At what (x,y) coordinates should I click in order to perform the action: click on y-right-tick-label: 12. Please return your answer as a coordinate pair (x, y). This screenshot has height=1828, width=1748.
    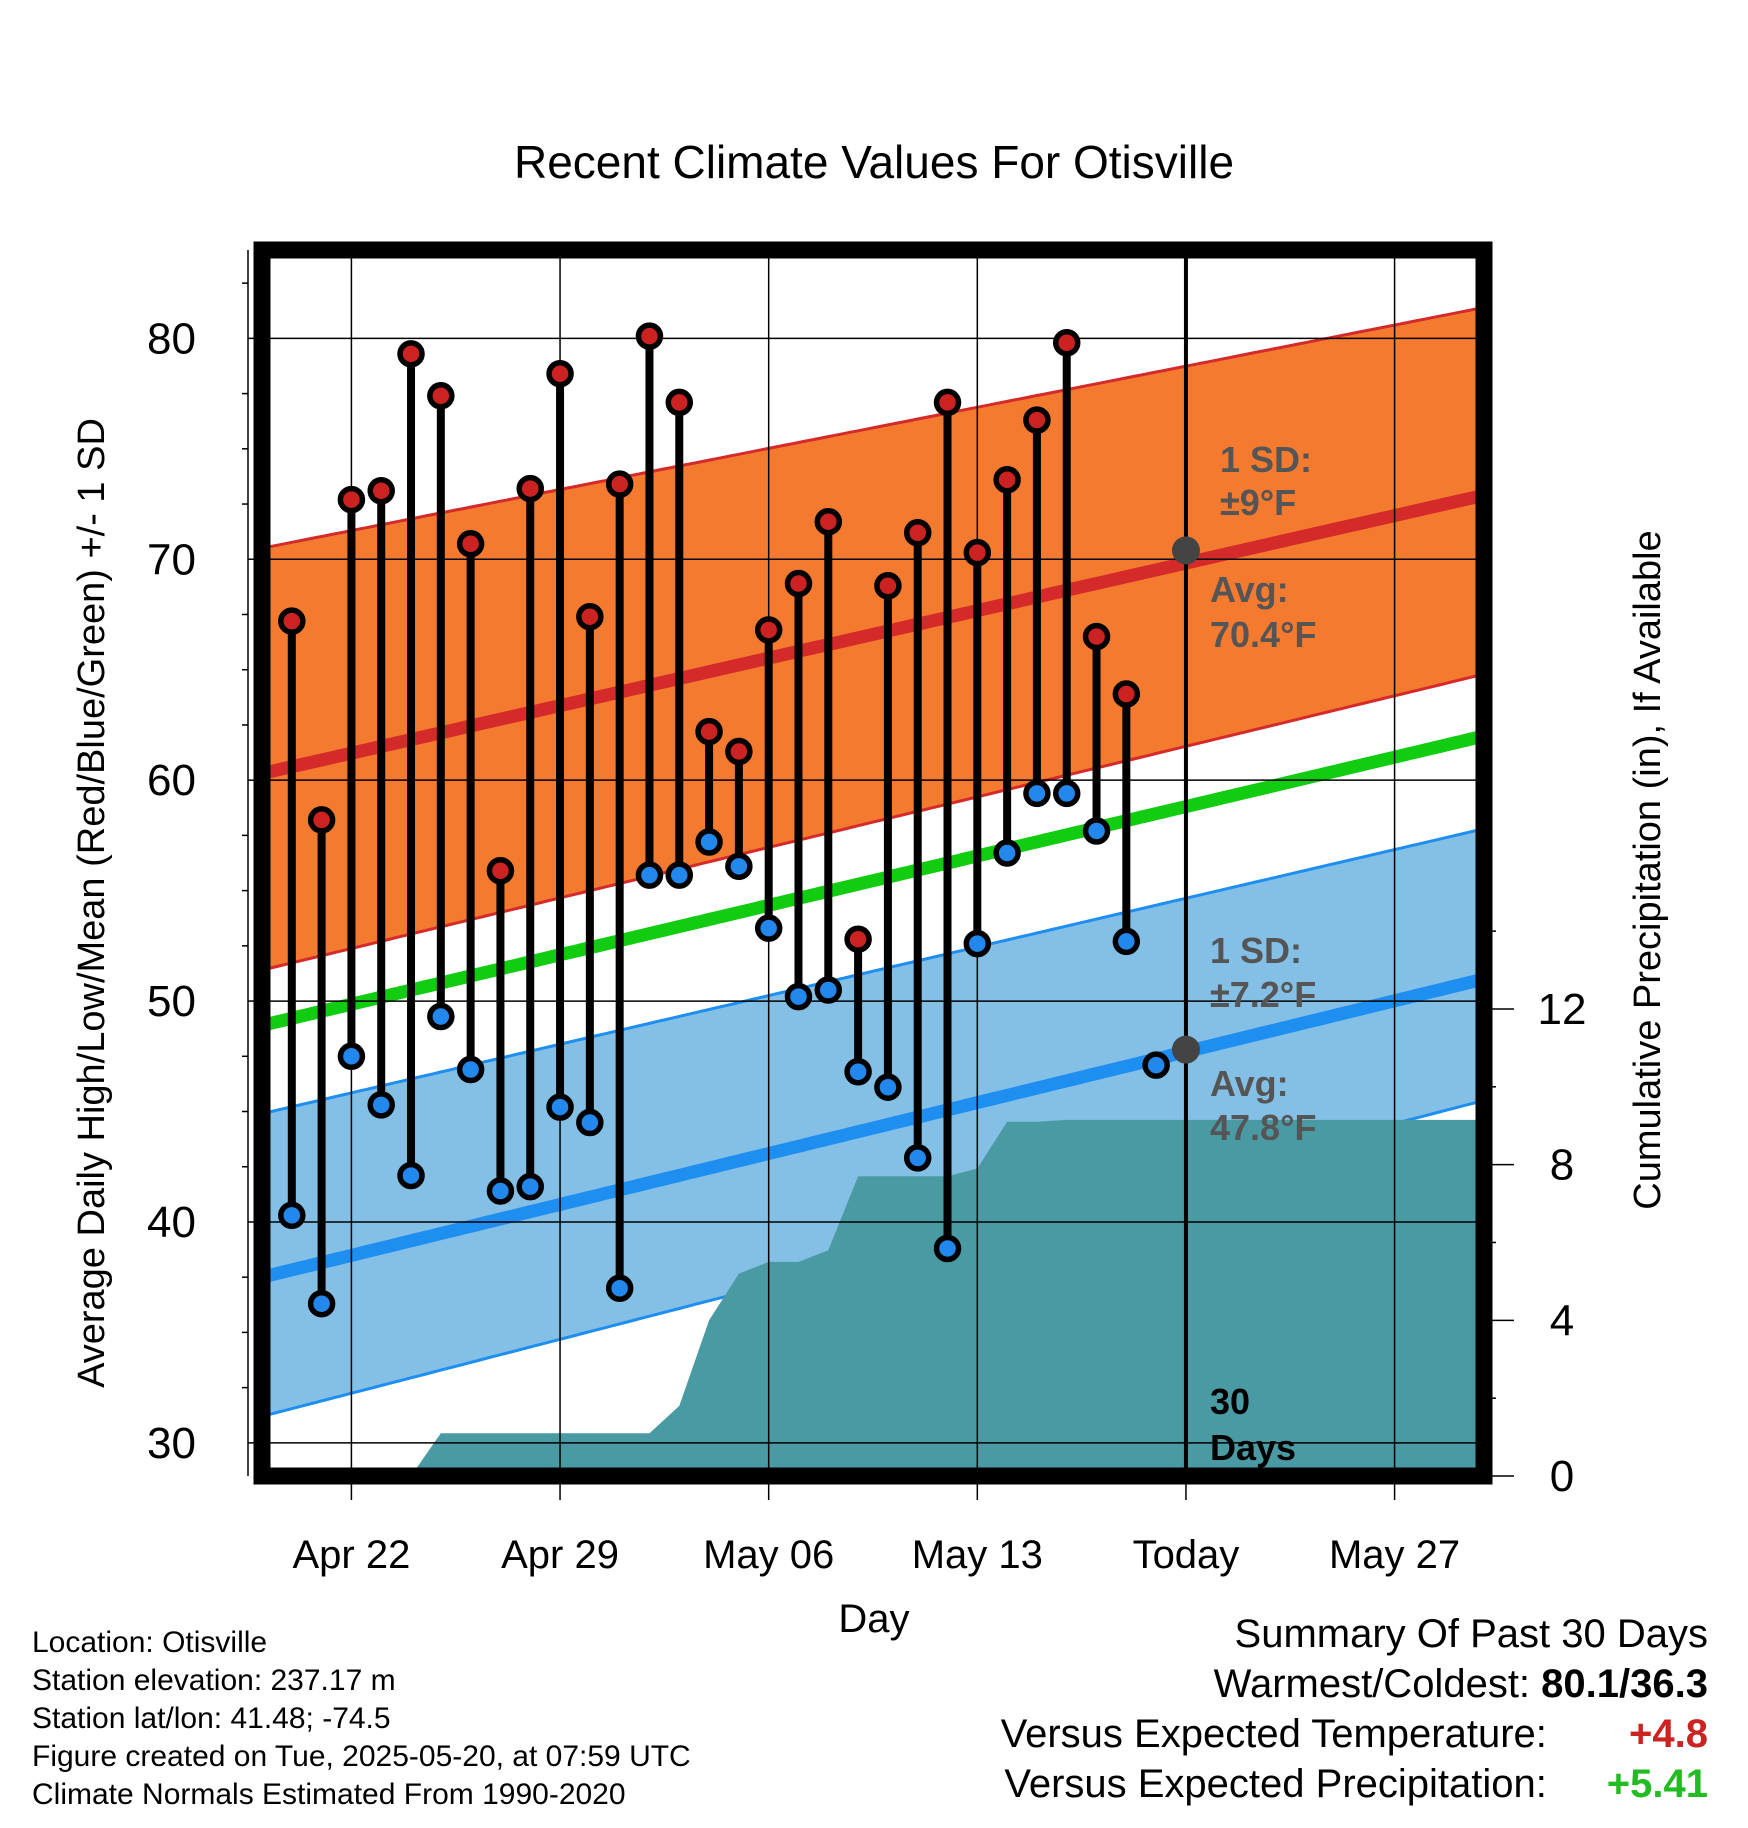
    Looking at the image, I should click on (1562, 1009).